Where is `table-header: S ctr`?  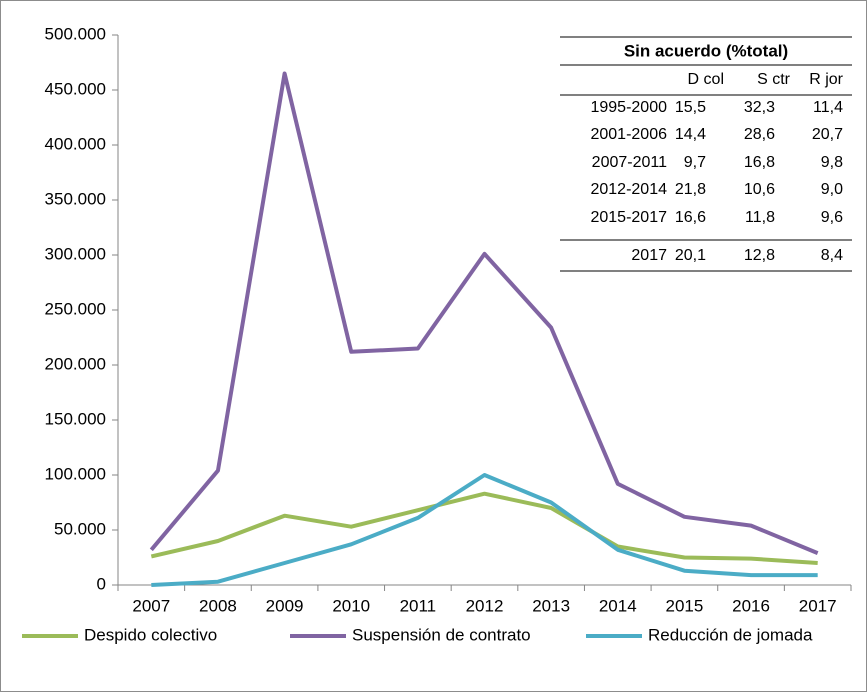
table-header: S ctr is located at coordinates (774, 79).